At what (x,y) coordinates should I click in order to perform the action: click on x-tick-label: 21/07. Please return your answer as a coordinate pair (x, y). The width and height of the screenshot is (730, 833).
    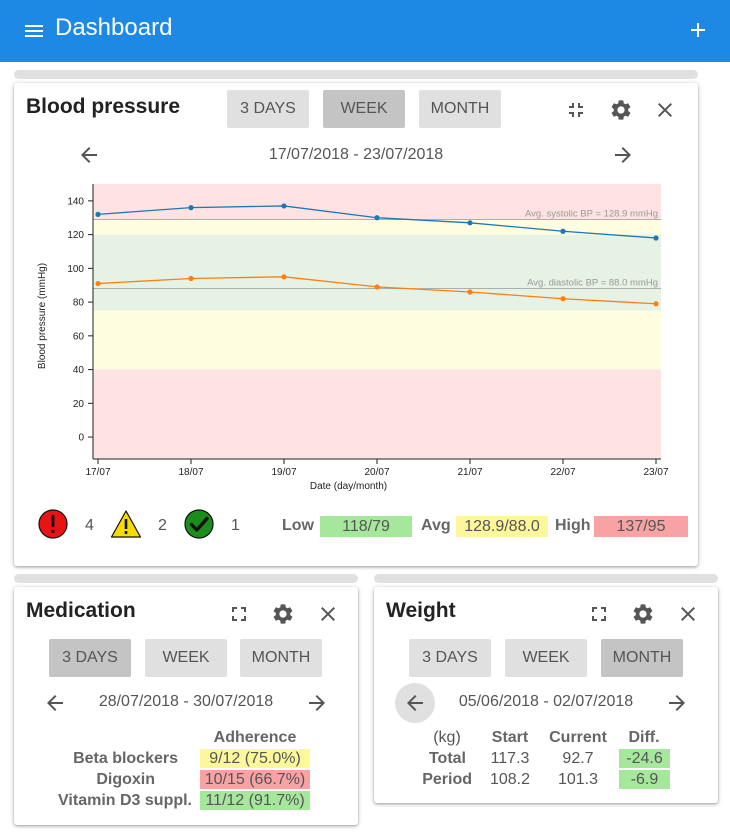
    Looking at the image, I should click on (469, 472).